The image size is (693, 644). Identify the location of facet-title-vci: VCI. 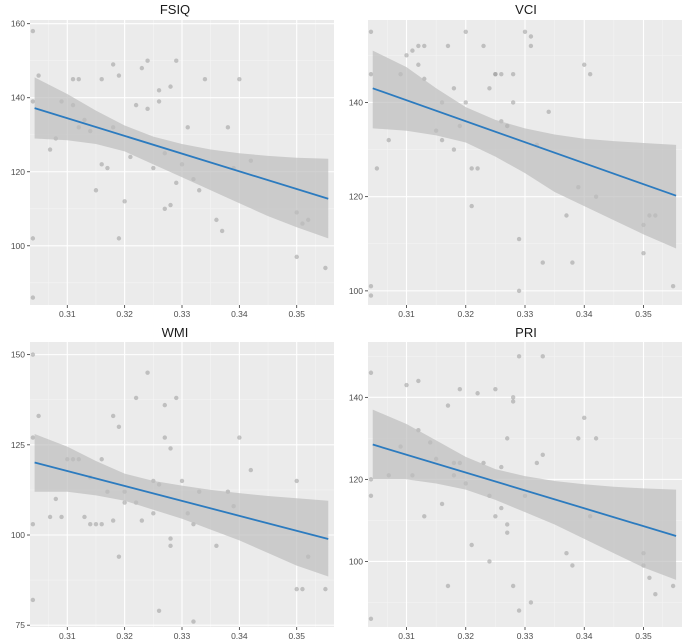
(526, 9).